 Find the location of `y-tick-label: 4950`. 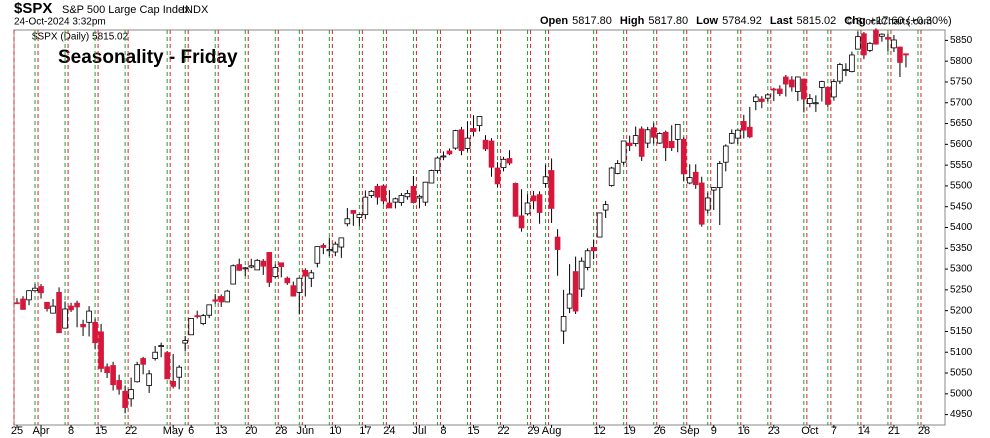

y-tick-label: 4950 is located at coordinates (961, 414).